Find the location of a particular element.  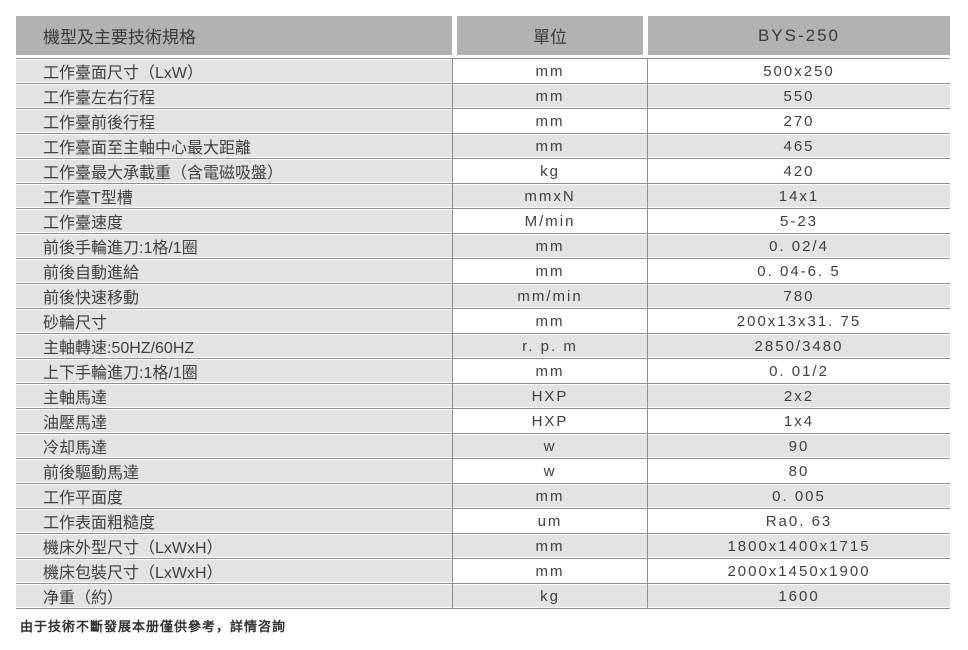

spec-name-cell: 工作臺速度 is located at coordinates (234, 220).